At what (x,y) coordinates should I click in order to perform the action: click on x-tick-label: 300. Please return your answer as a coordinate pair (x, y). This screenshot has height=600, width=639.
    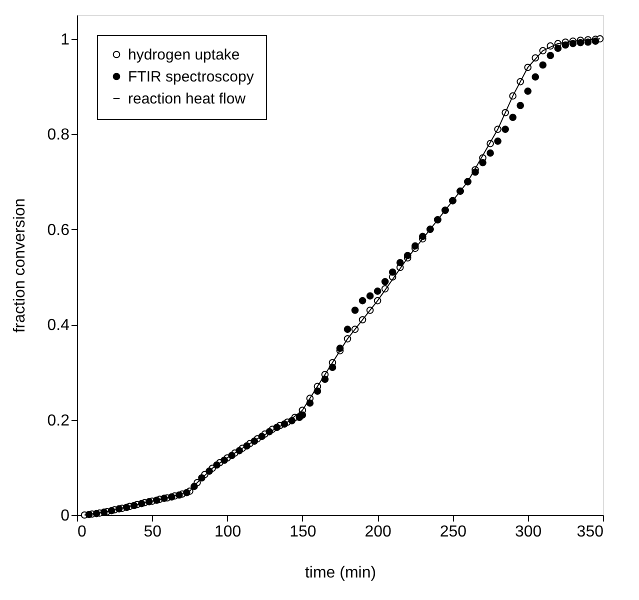
    Looking at the image, I should click on (528, 532).